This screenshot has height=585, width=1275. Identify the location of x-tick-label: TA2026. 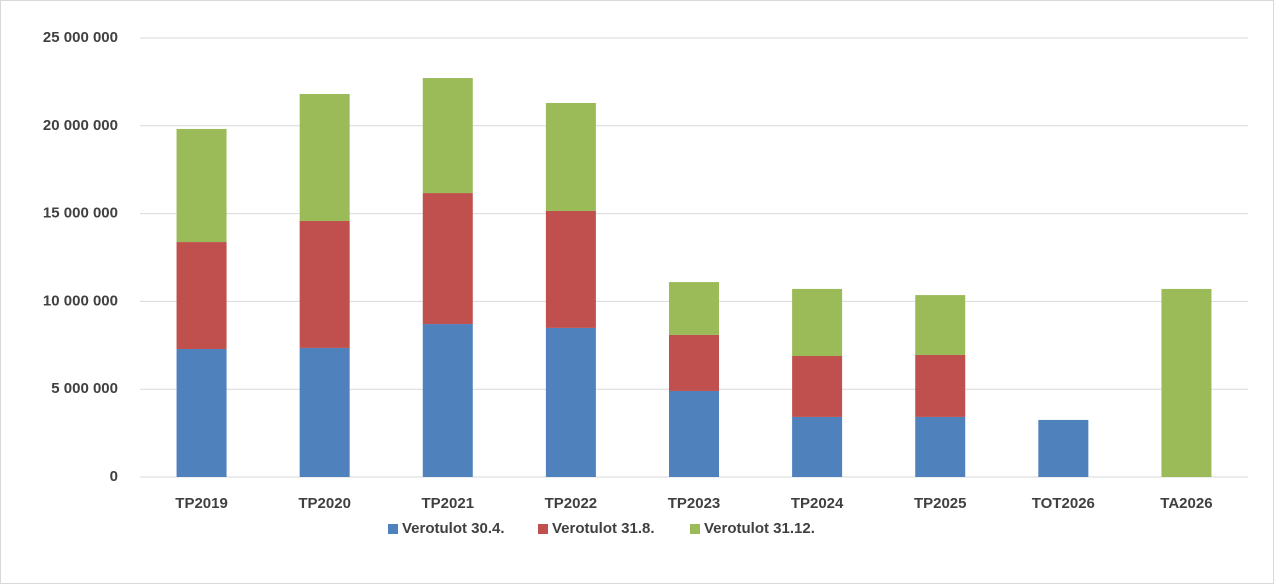
(1186, 503).